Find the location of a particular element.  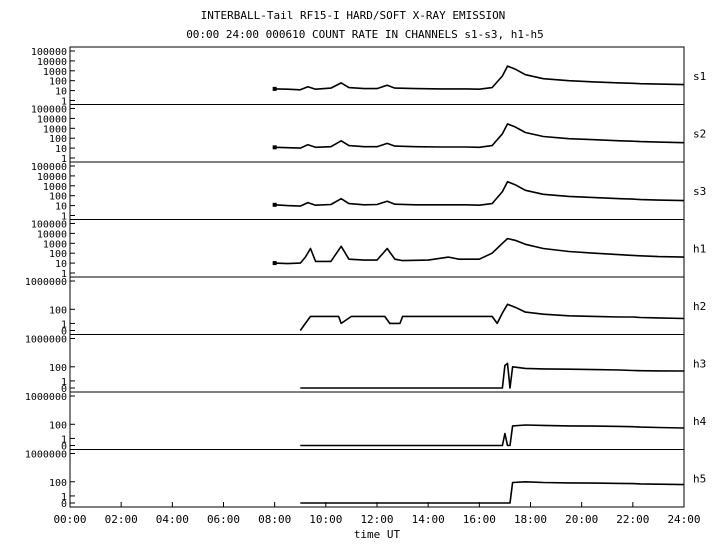

x-tick-label: 14:00 is located at coordinates (428, 519).